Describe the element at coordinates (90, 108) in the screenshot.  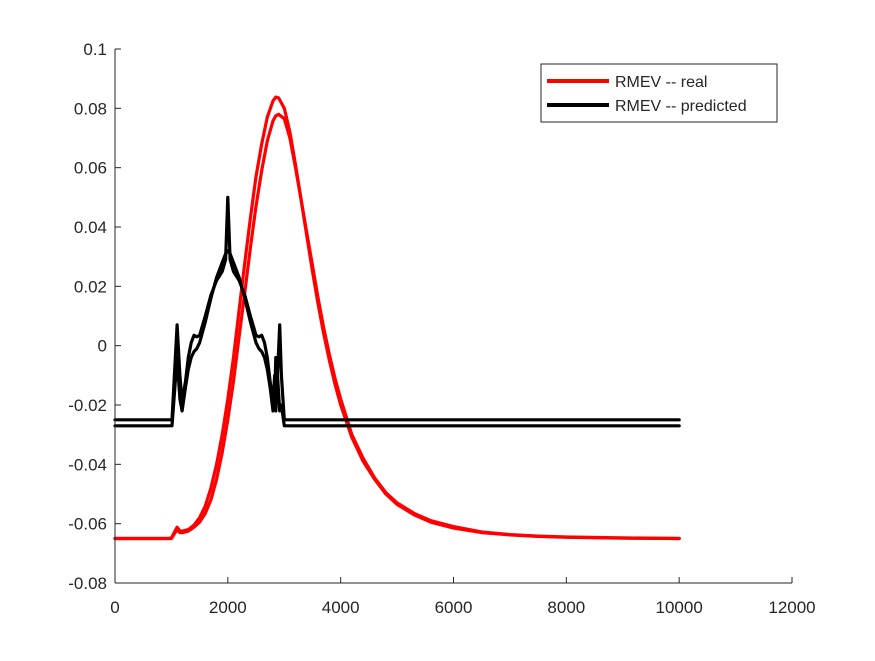
I see `y-tick-label: 0.08` at that location.